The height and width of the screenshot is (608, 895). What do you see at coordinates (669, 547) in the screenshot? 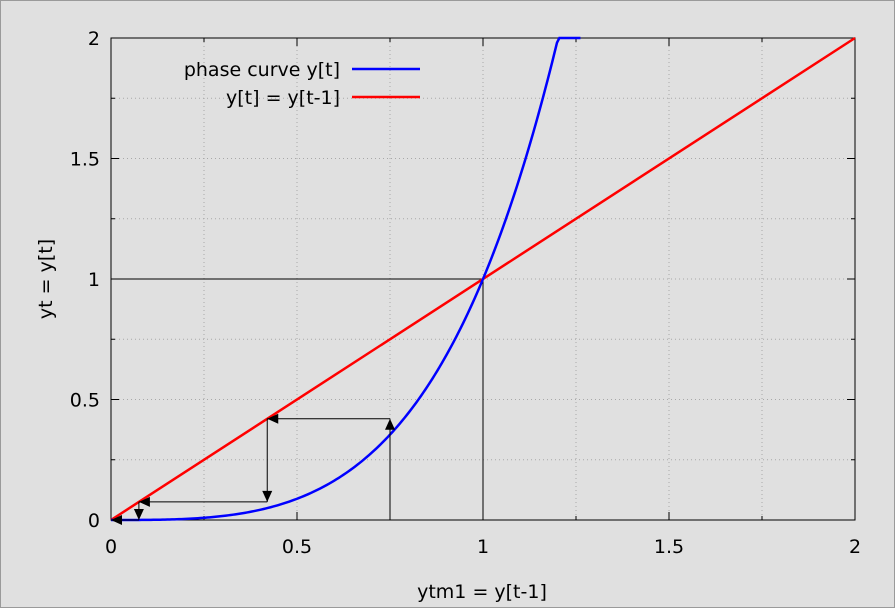
I see `x-tick-label: 1.5` at bounding box center [669, 547].